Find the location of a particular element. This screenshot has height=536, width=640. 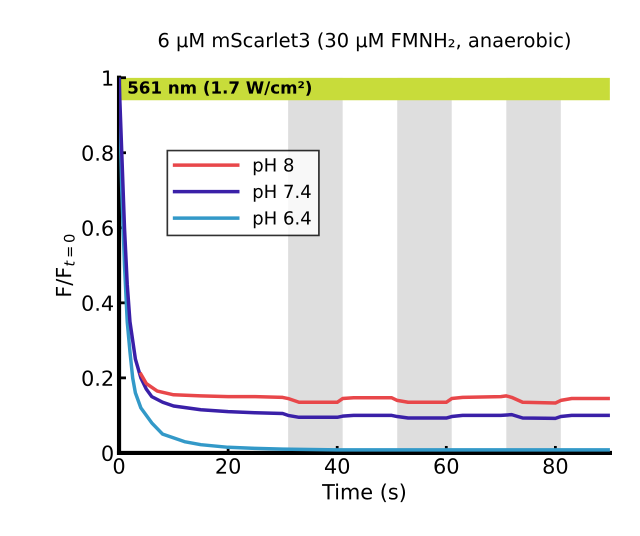

y-tick-label: 0 is located at coordinates (107, 453).